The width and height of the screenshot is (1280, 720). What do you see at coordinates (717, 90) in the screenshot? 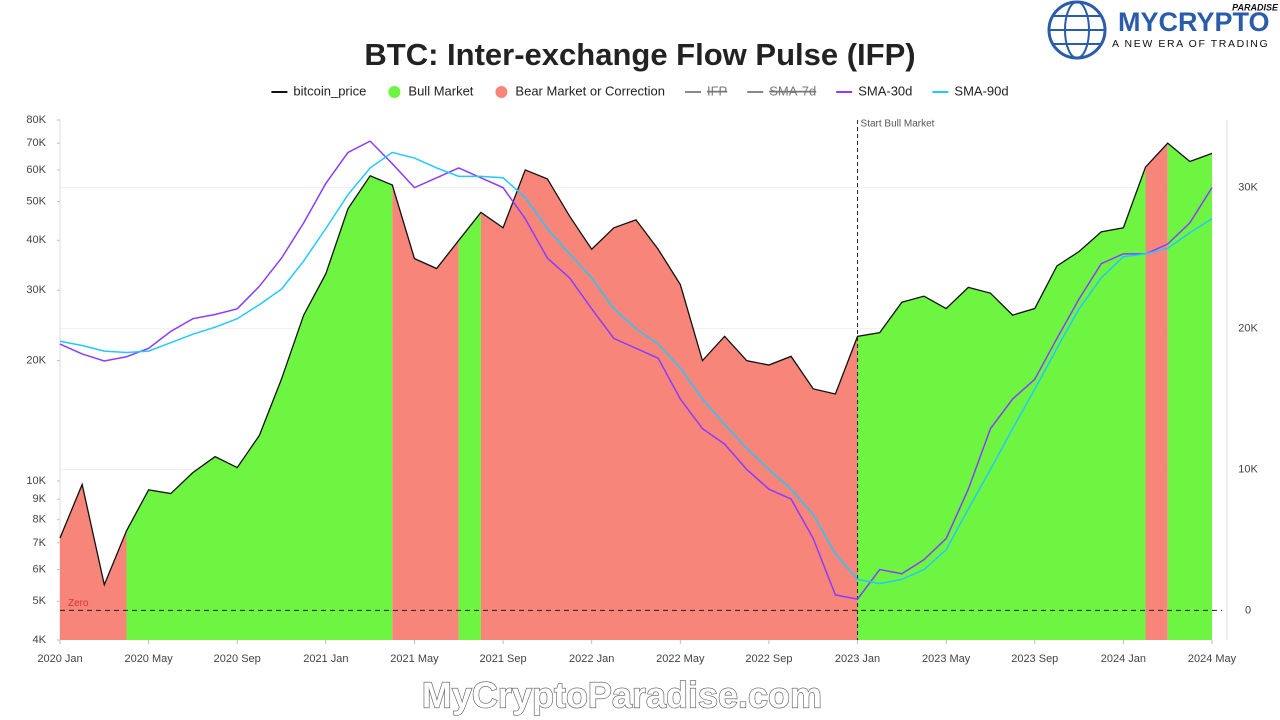
I see `legend-label: IFP` at bounding box center [717, 90].